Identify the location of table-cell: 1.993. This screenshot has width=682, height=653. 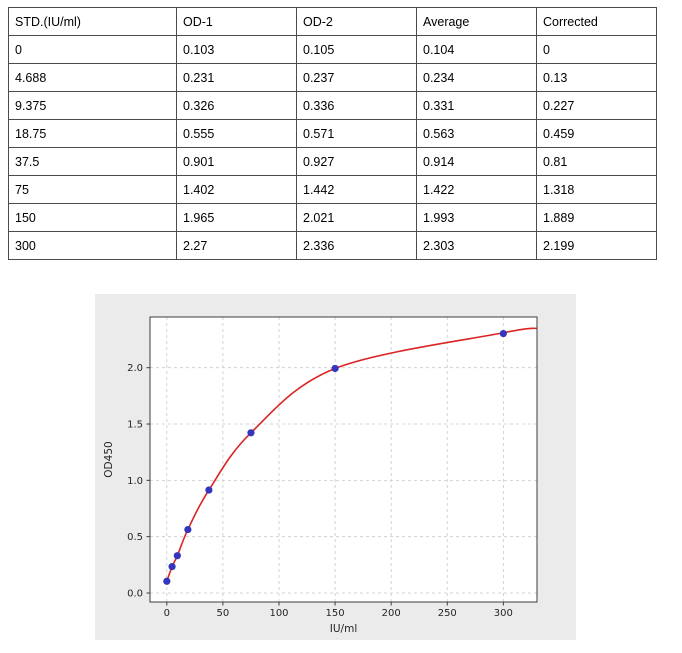
(476, 217).